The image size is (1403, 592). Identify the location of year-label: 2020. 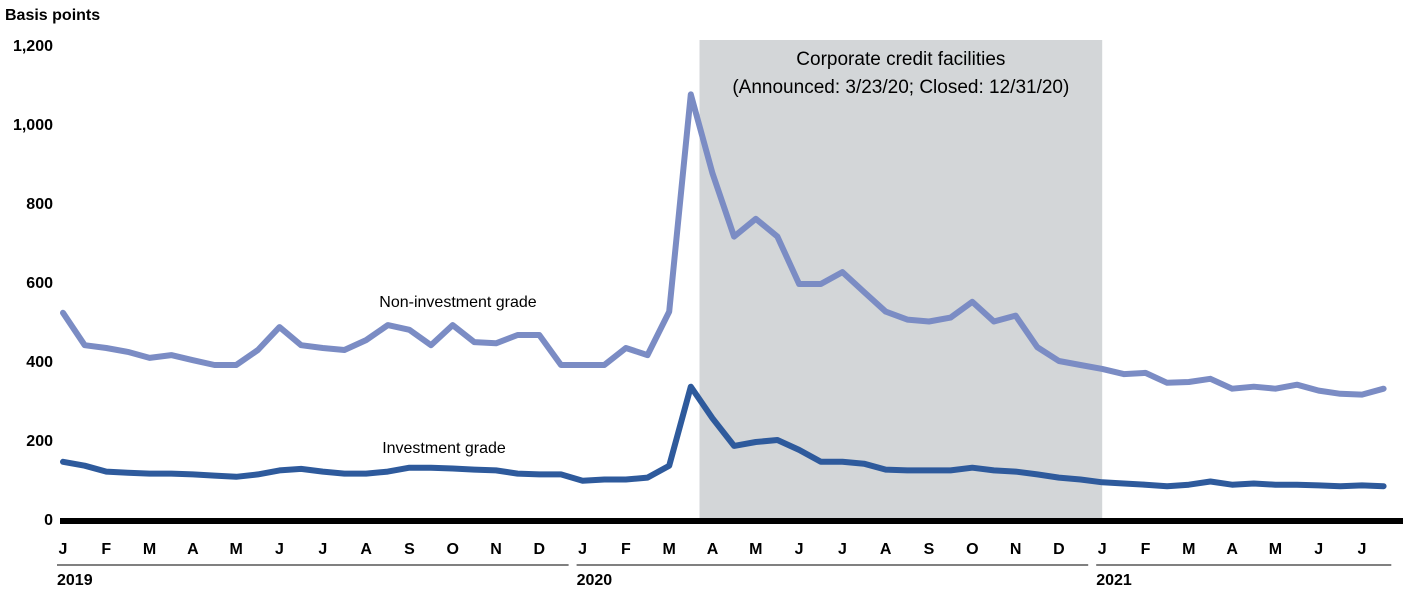
(595, 580).